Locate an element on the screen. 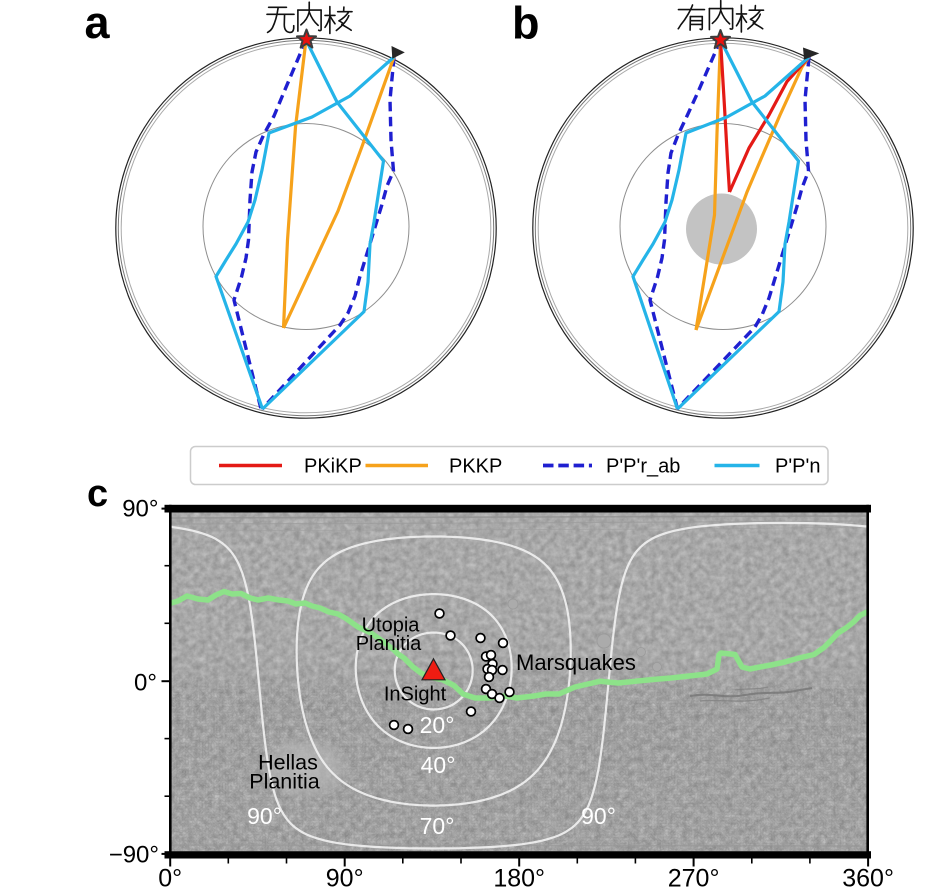 This screenshot has width=932, height=887. svg-text: 180° is located at coordinates (519, 876).